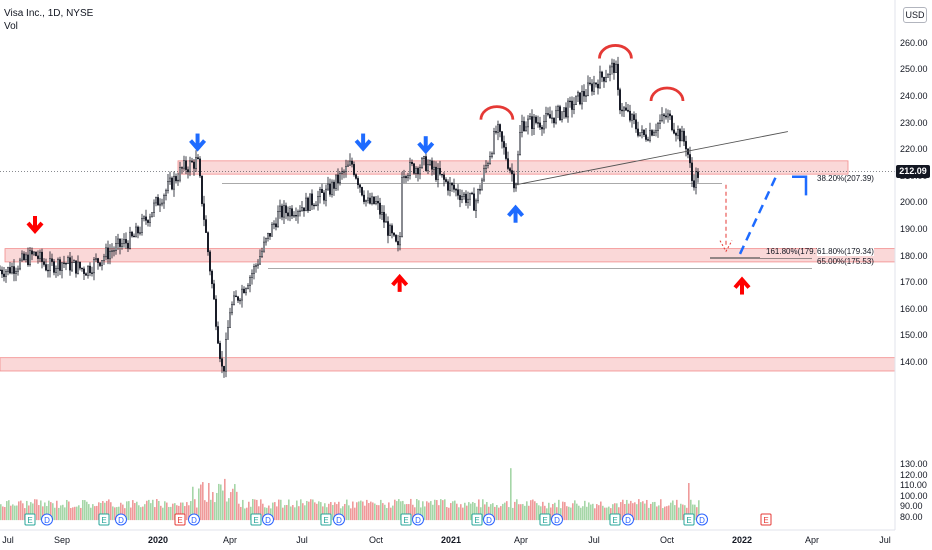  I want to click on horizontal-zone, so click(513, 167).